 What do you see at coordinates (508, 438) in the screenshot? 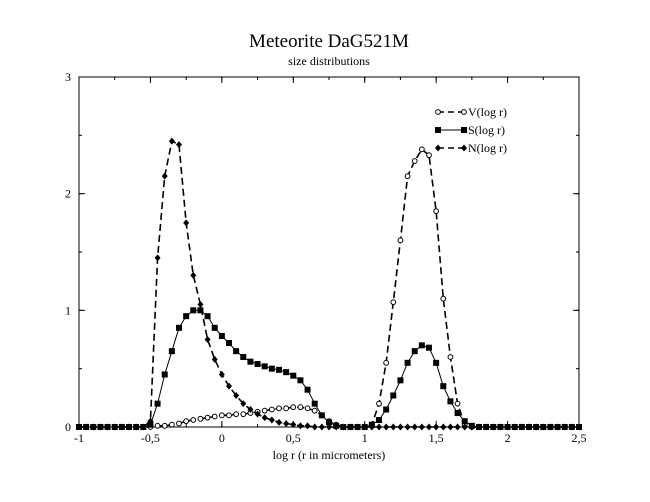
I see `x-tick-label: 2` at bounding box center [508, 438].